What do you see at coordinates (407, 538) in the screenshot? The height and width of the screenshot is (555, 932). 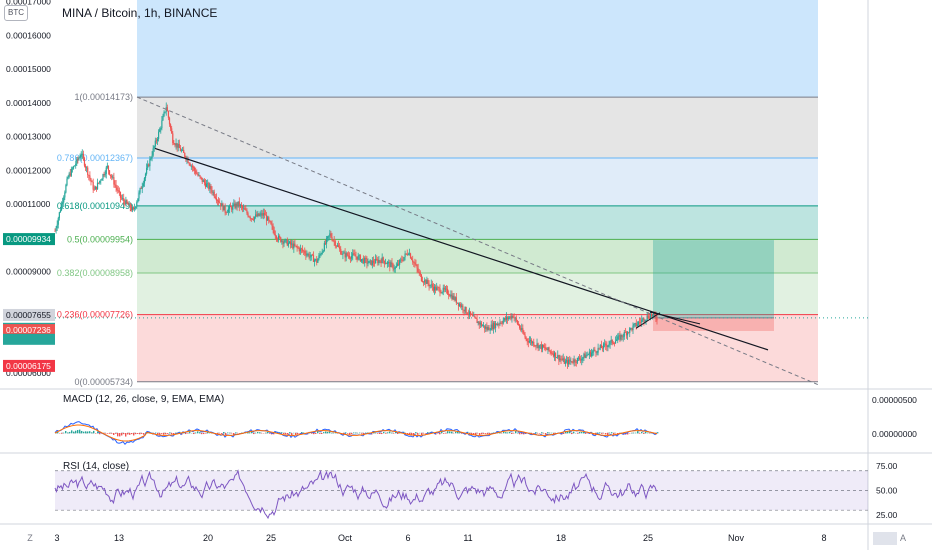 I see `x-tick-label: 6` at bounding box center [407, 538].